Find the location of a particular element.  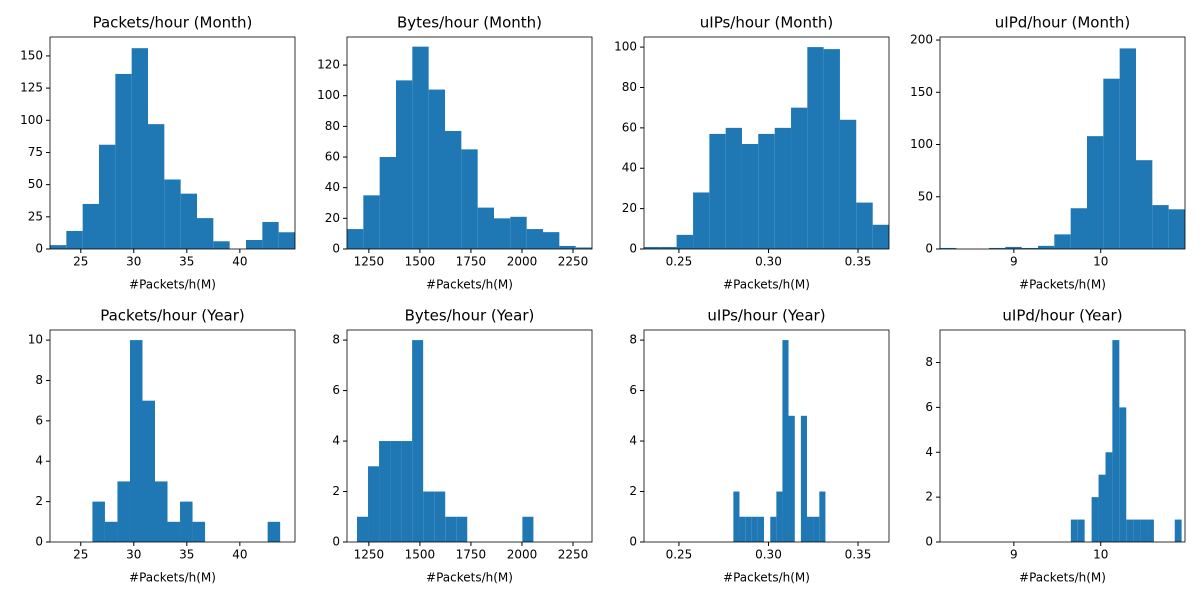

y-tick-label: 60 is located at coordinates (332, 157).